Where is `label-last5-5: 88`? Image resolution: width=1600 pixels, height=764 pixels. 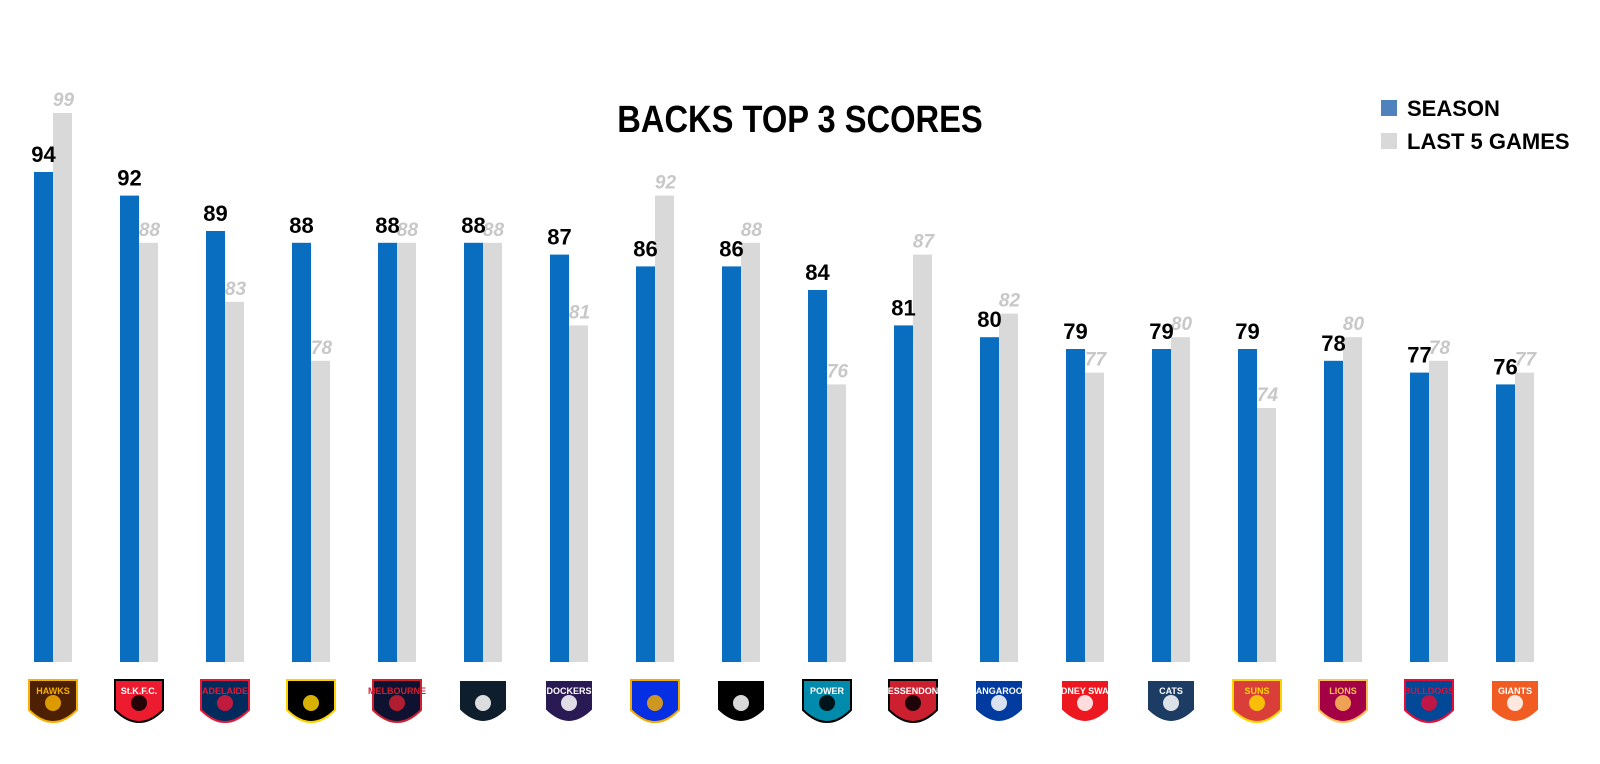 label-last5-5: 88 is located at coordinates (494, 230).